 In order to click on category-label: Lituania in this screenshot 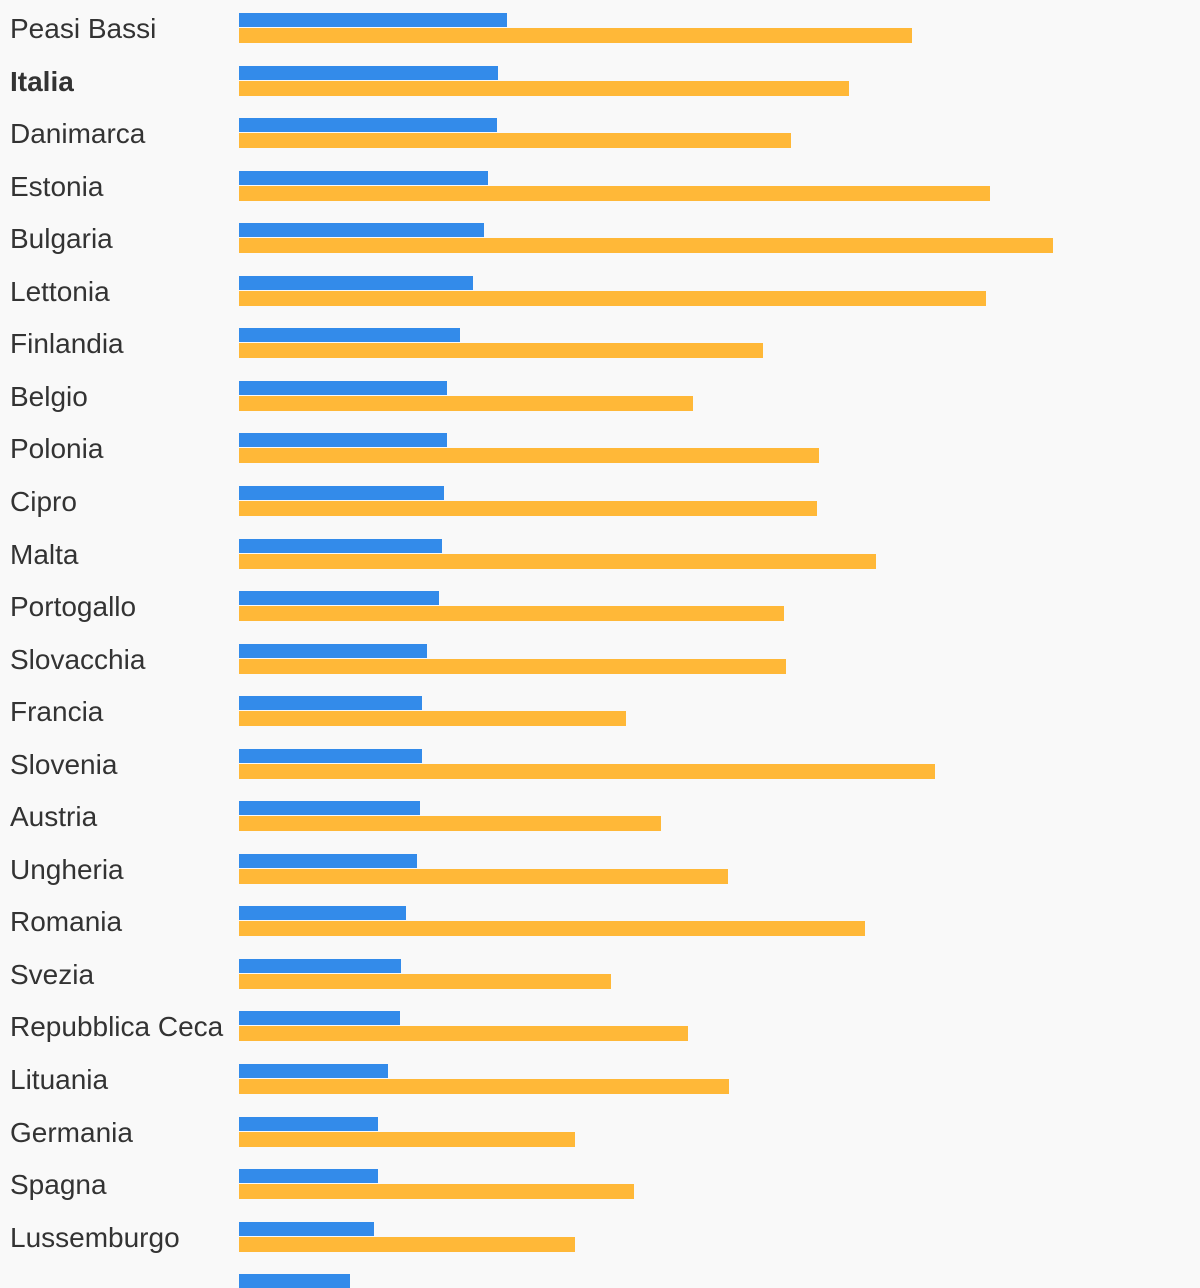, I will do `click(59, 1079)`.